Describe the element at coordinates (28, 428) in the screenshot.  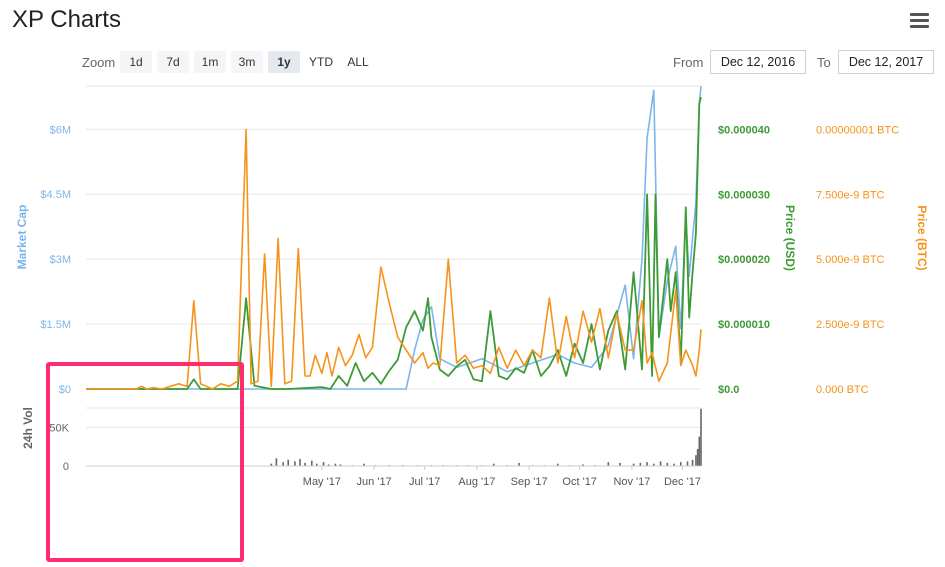
I see `volume-axis-title: 24h Vol` at that location.